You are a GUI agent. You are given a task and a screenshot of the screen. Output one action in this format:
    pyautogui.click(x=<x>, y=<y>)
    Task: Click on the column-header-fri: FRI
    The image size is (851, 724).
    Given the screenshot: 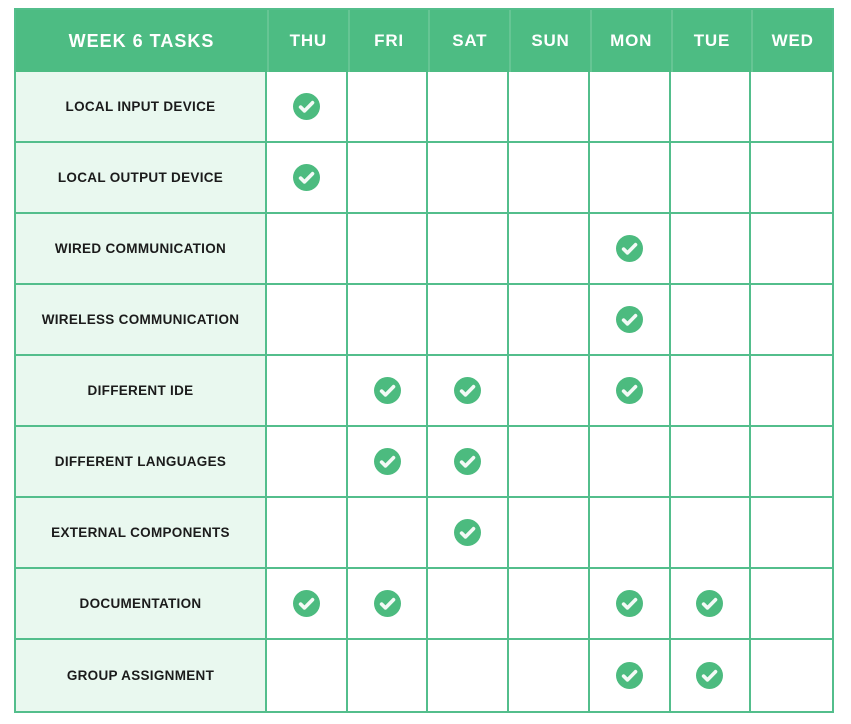 What is the action you would take?
    pyautogui.click(x=388, y=41)
    